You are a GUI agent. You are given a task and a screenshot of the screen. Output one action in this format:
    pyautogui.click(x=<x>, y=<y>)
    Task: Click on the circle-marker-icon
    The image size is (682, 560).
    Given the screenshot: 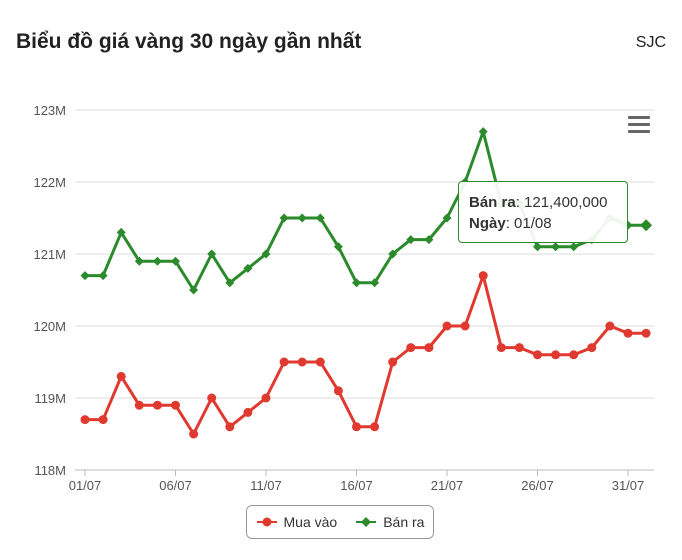 What is the action you would take?
    pyautogui.click(x=266, y=522)
    